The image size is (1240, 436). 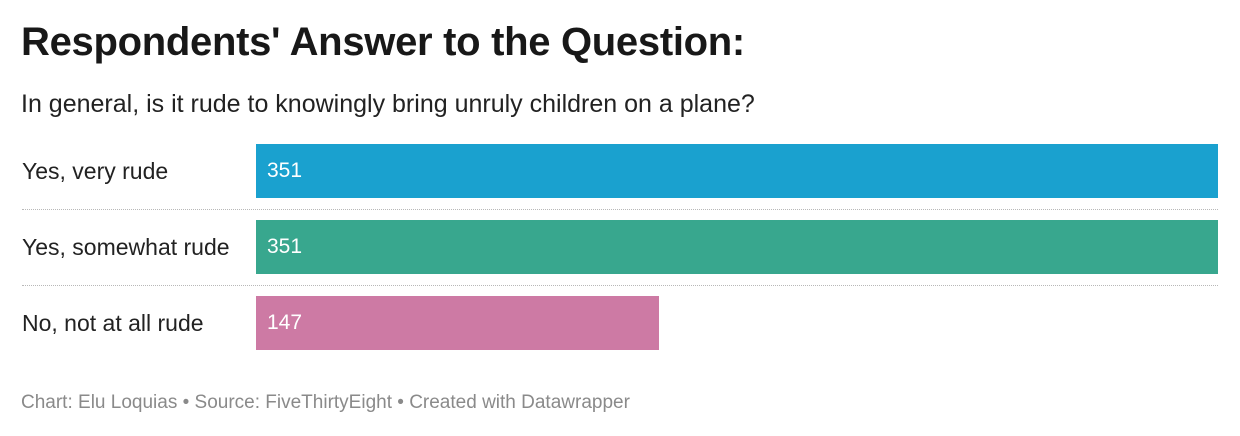 What do you see at coordinates (457, 323) in the screenshot?
I see `bar: 147` at bounding box center [457, 323].